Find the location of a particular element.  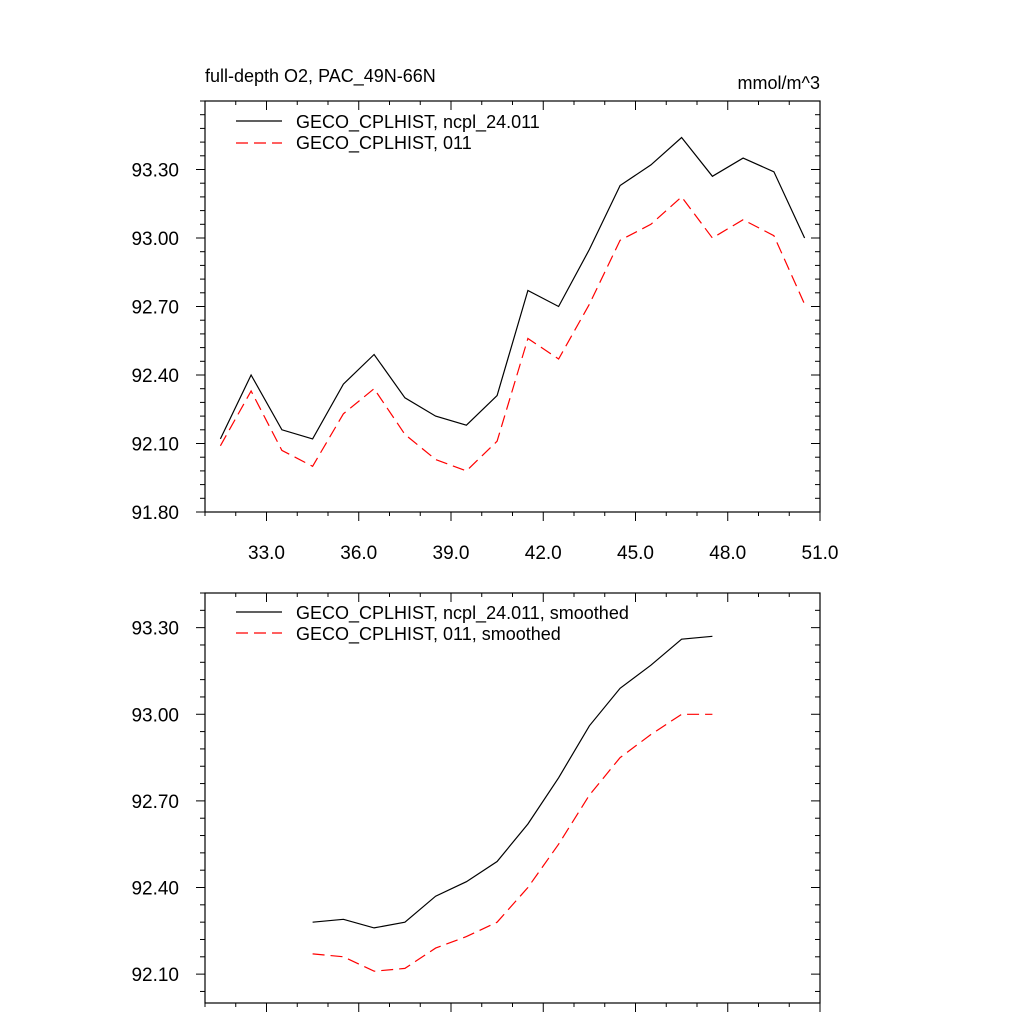

legend-label-0: GECO_CPLHIST, ncpl_24.011, smoothed is located at coordinates (462, 613).